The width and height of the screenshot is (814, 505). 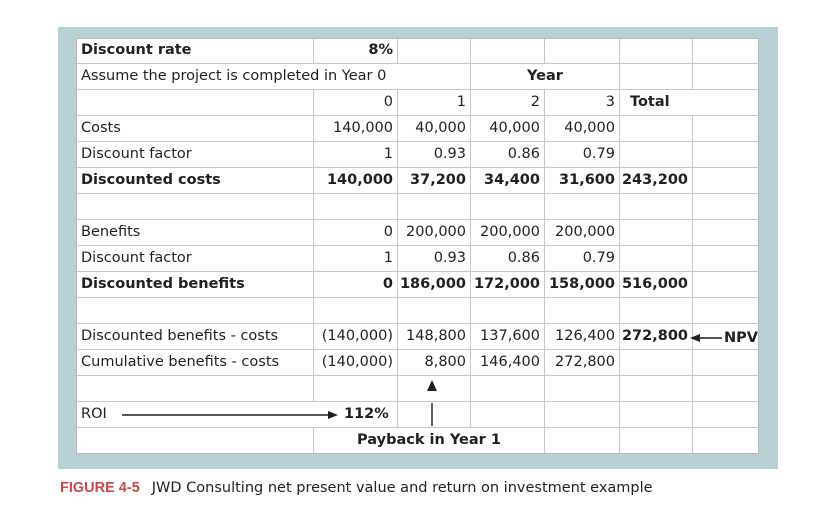 What do you see at coordinates (356, 233) in the screenshot?
I see `benefits-y0: 0` at bounding box center [356, 233].